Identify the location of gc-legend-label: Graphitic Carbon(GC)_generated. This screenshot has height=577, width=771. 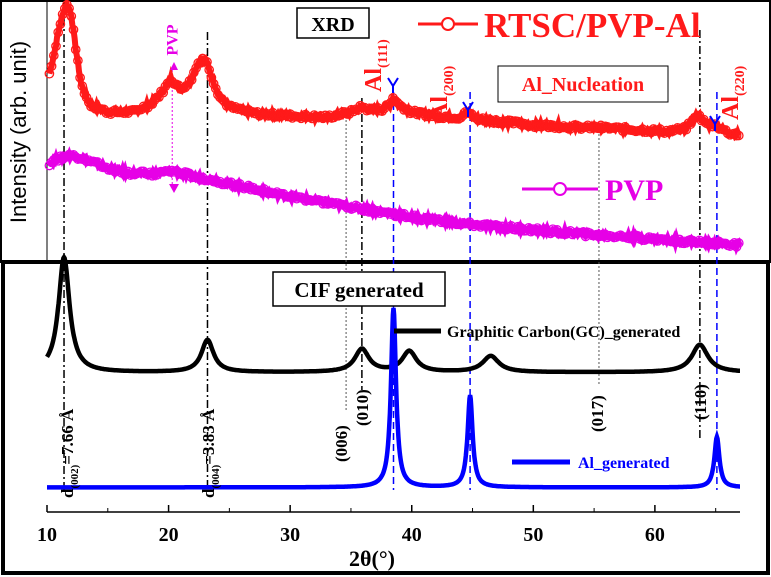
(563, 332).